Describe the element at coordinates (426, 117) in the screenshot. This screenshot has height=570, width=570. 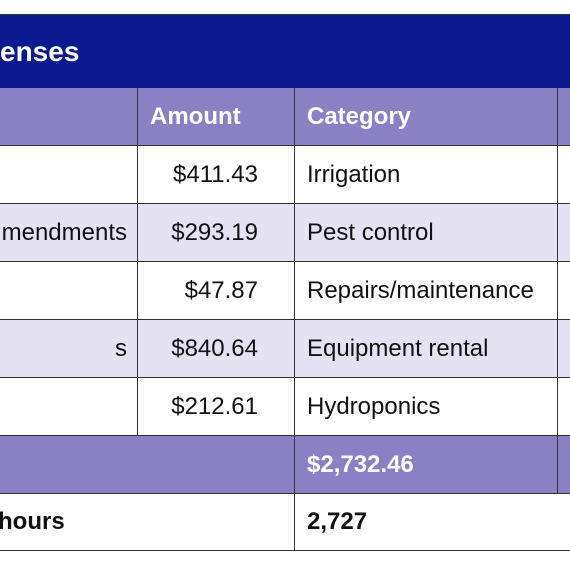
I see `column-header: Category` at that location.